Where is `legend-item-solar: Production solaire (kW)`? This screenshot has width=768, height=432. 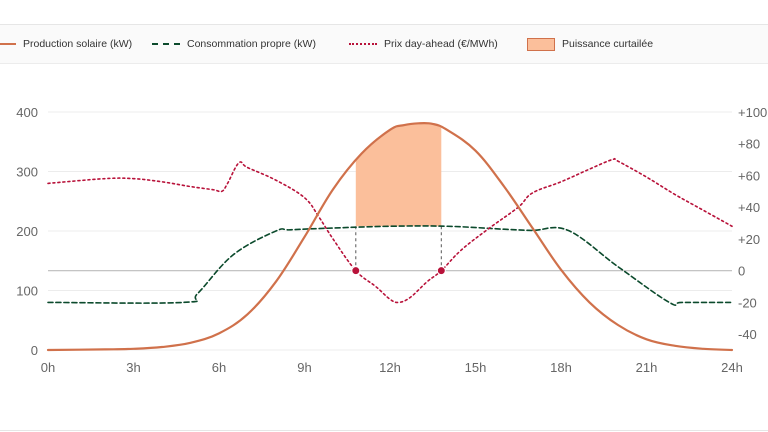 legend-item-solar: Production solaire (kW) is located at coordinates (66, 44).